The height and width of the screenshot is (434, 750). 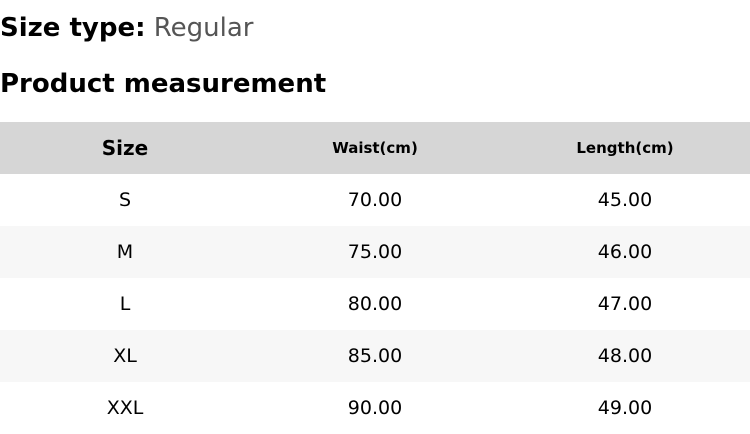 I want to click on table-header-row: Size Waist(cm) Length(cm), so click(x=375, y=148).